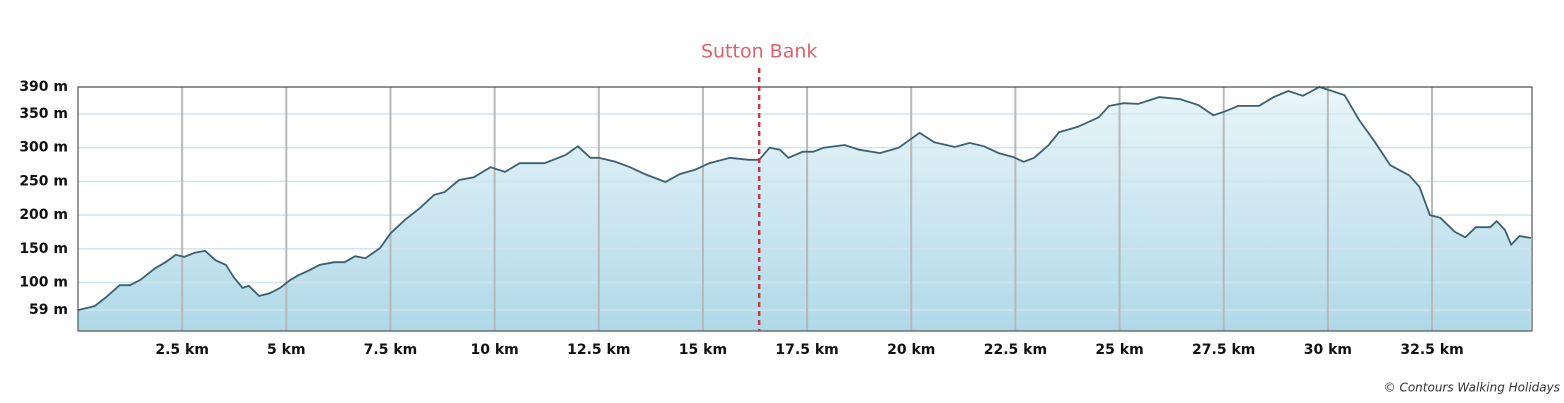 The image size is (1564, 403). Describe the element at coordinates (43, 87) in the screenshot. I see `y-tick-label: 390 m` at that location.